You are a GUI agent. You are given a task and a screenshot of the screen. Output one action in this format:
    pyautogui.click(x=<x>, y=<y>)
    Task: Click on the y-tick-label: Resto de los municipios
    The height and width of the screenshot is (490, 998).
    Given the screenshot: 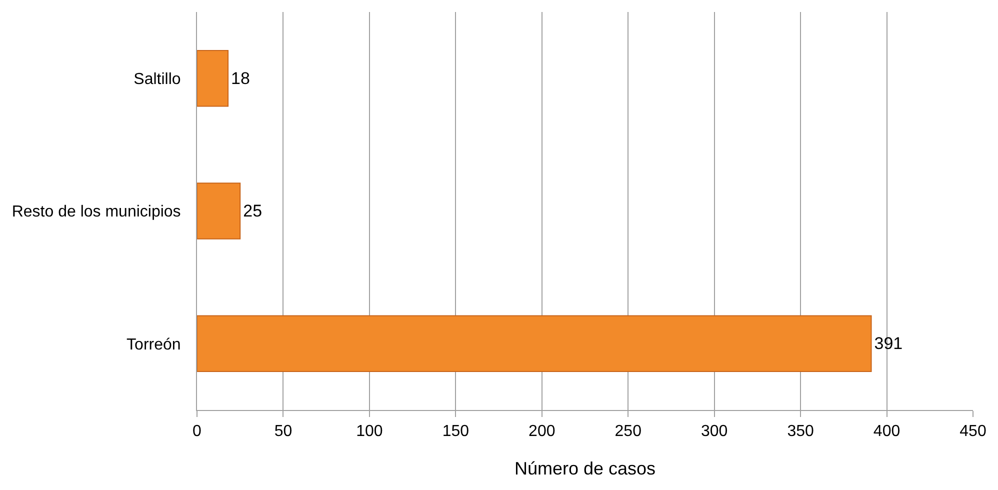 What is the action you would take?
    pyautogui.click(x=96, y=212)
    